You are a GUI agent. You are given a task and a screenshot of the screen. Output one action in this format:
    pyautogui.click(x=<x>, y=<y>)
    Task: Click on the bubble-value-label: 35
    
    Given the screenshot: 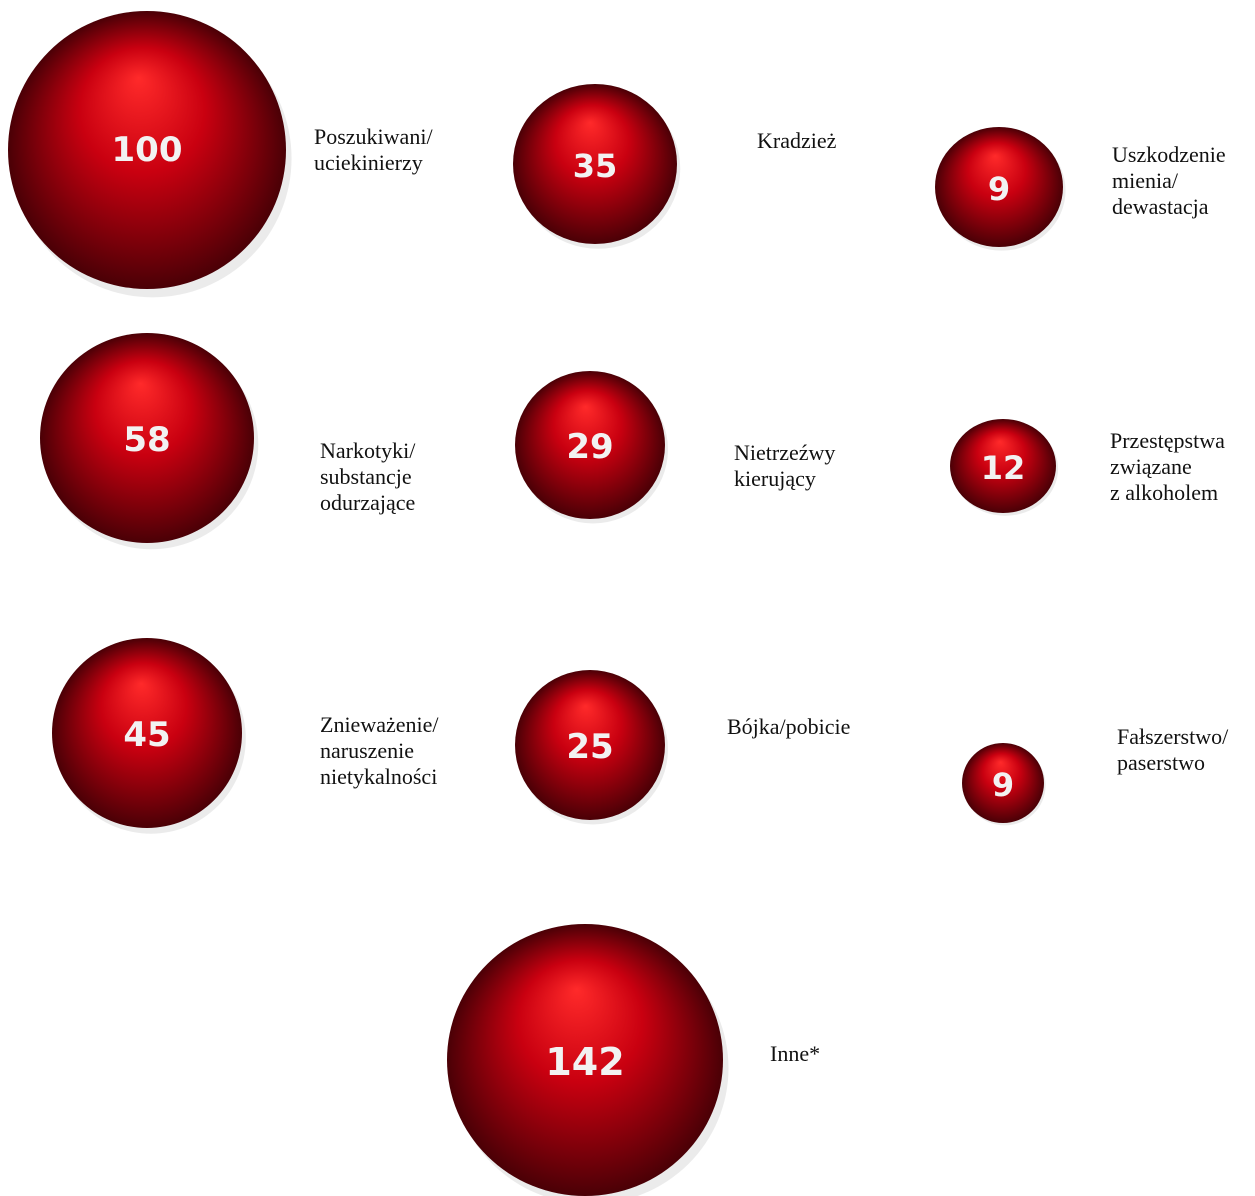 What is the action you would take?
    pyautogui.click(x=595, y=166)
    